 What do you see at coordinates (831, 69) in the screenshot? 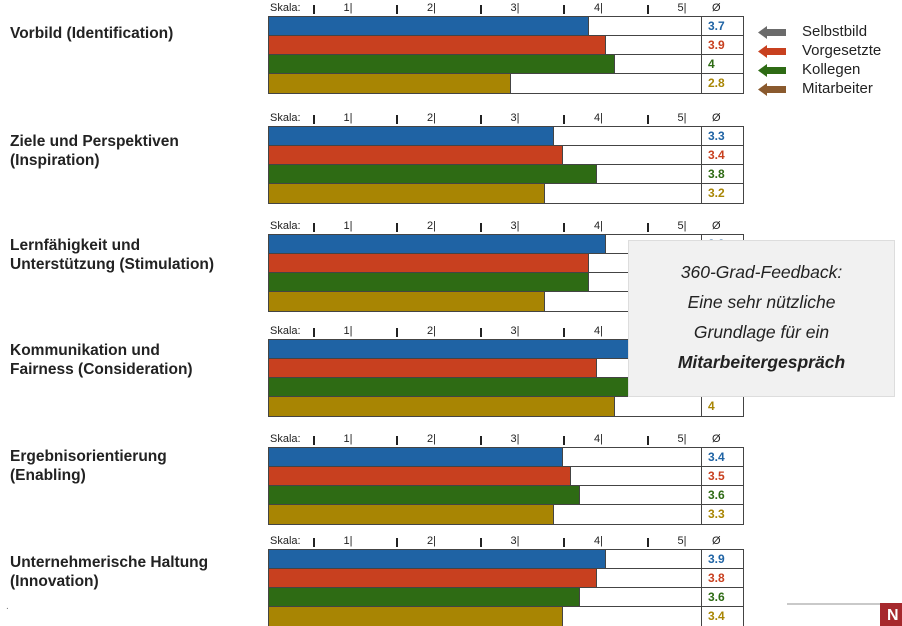
I see `legend-label: Kollegen` at bounding box center [831, 69].